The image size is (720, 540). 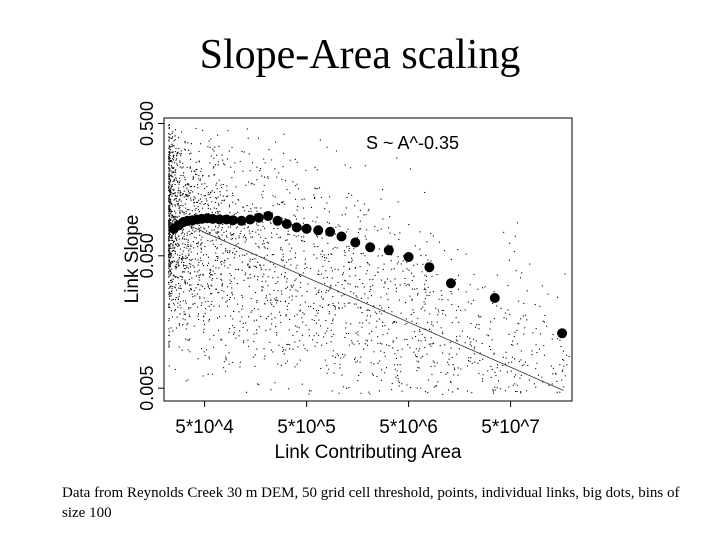 What do you see at coordinates (233, 220) in the screenshot?
I see `bin-mean-dot` at bounding box center [233, 220].